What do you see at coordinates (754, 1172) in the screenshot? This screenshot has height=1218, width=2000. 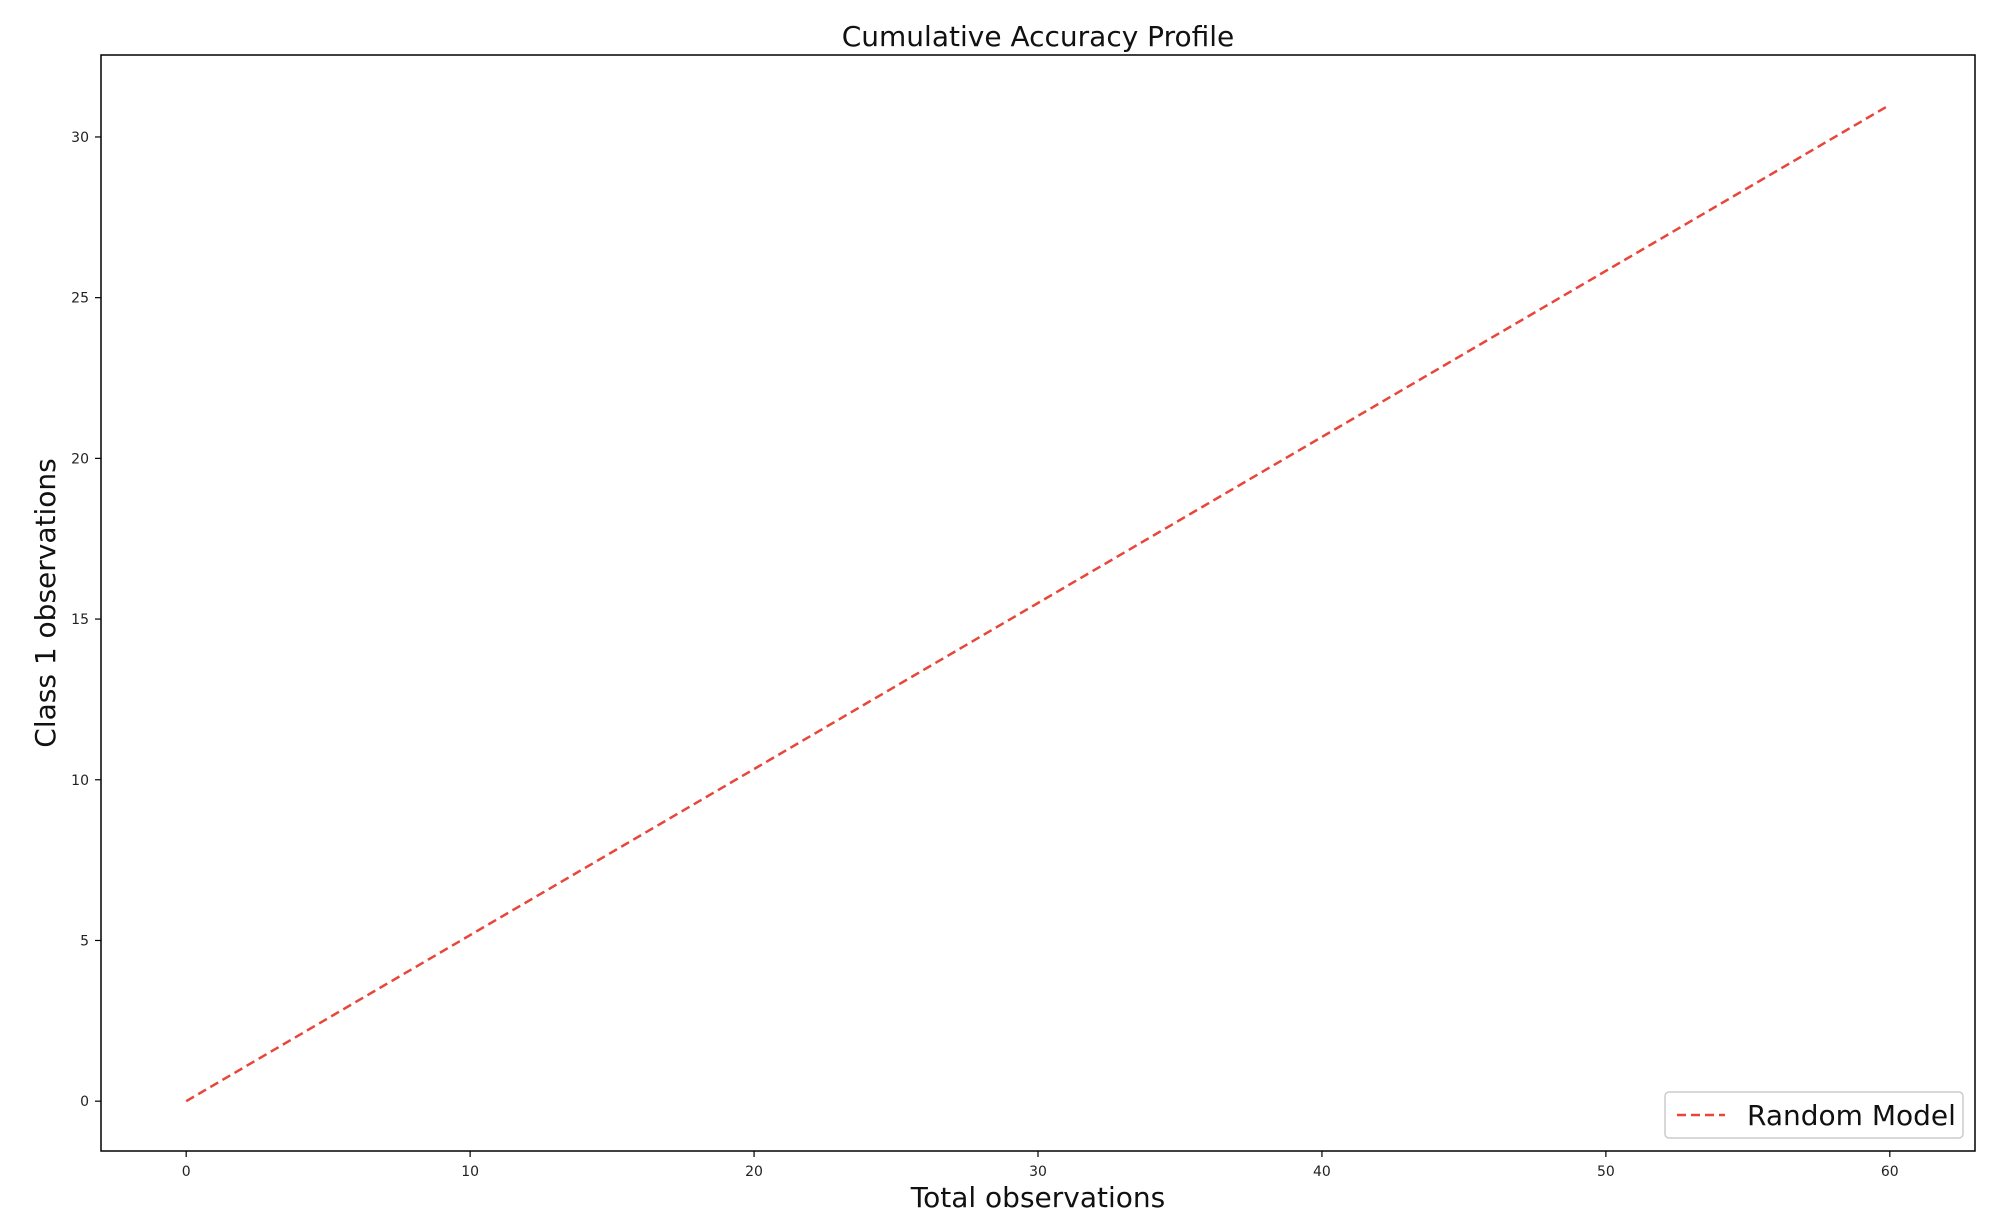 I see `x-tick-label: 20` at bounding box center [754, 1172].